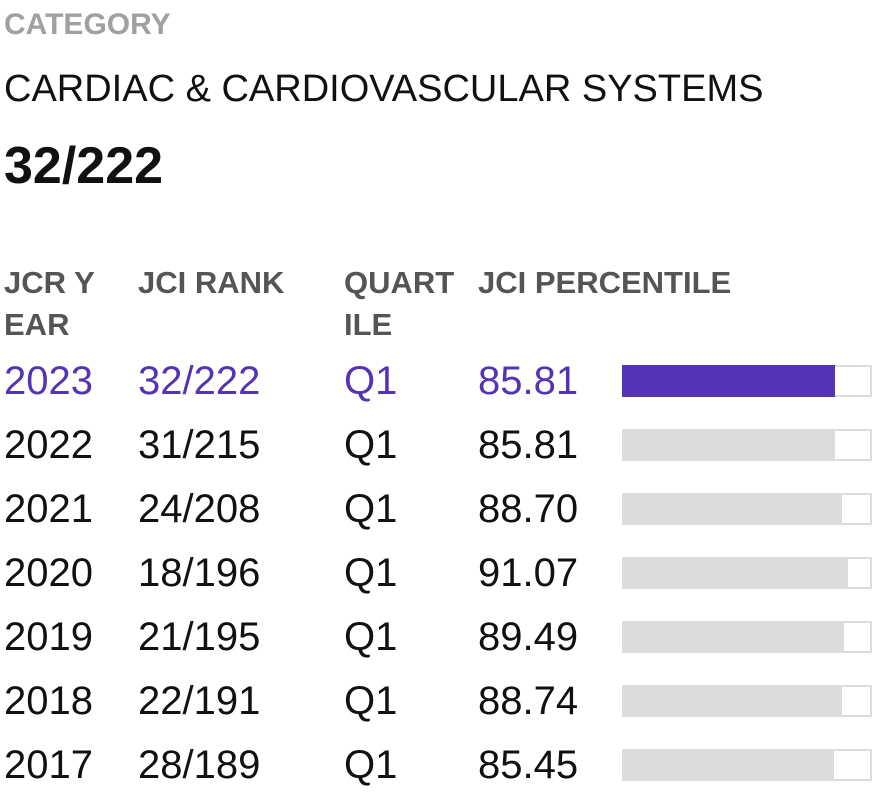 This screenshot has width=880, height=792. I want to click on rank: 31/215, so click(199, 445).